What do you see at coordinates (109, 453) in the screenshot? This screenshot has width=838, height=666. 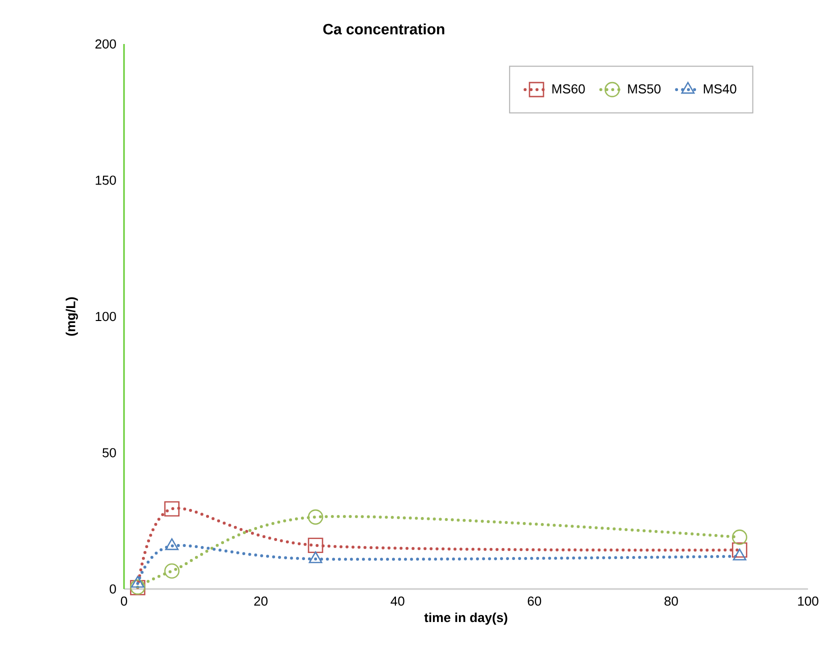 I see `y-tick-label: 50` at bounding box center [109, 453].